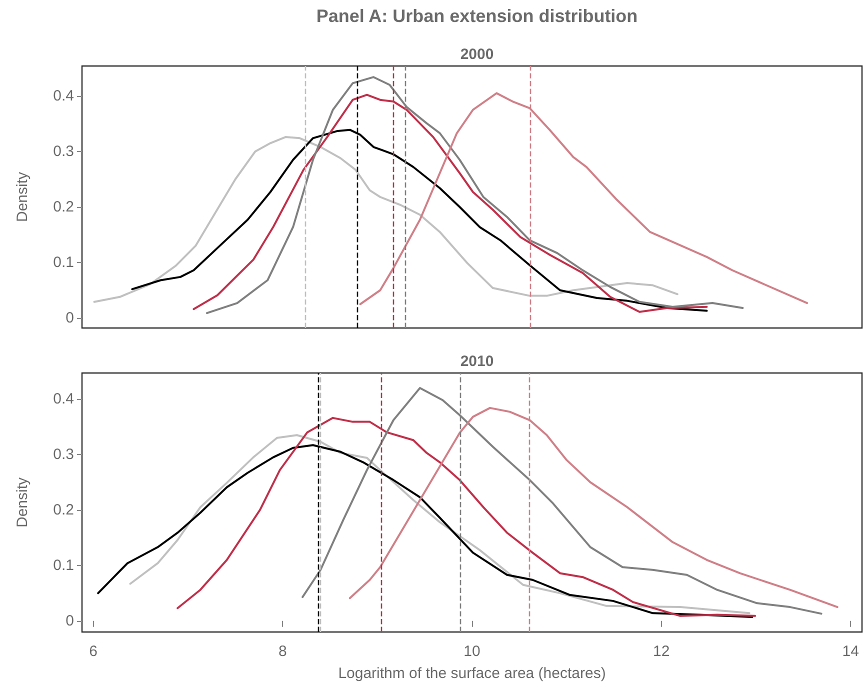  What do you see at coordinates (472, 651) in the screenshot?
I see `x-tick-label: 10` at bounding box center [472, 651].